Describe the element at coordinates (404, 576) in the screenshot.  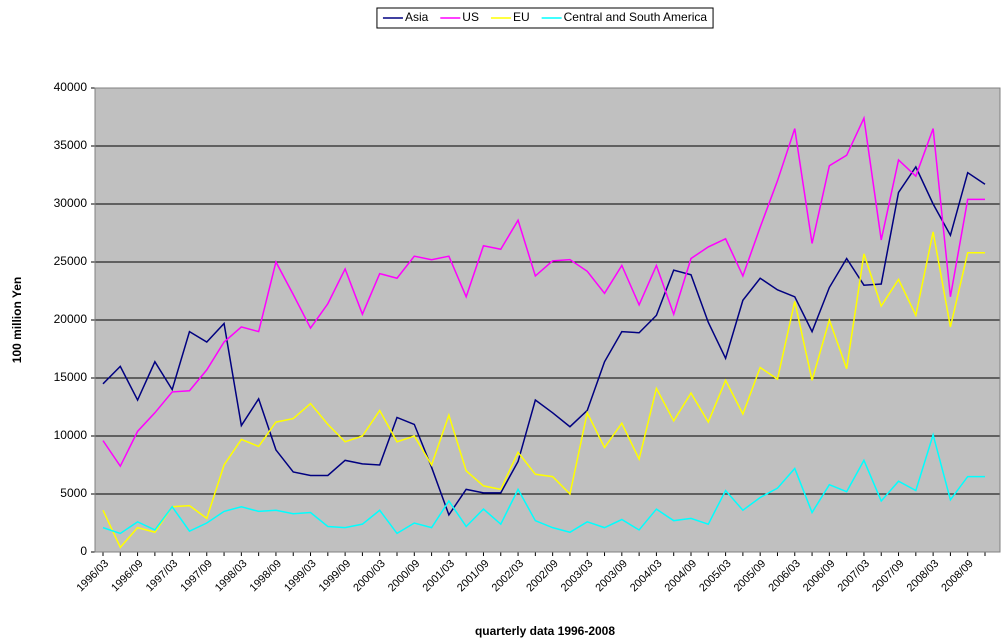
I see `x-tick-label: 2000/09` at that location.